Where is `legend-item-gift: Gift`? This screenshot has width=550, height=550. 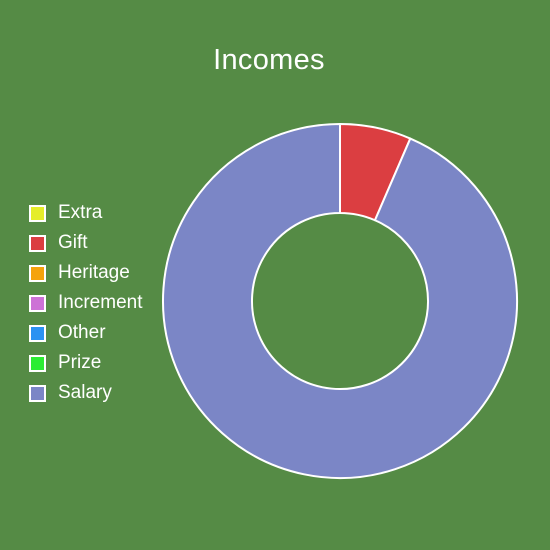
legend-item-gift: Gift is located at coordinates (85, 243).